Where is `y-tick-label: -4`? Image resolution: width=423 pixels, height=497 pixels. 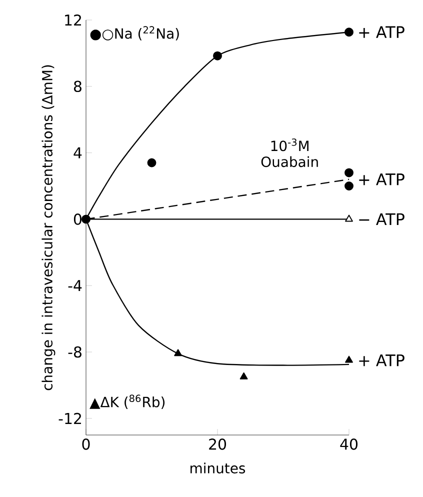 y-tick-label: -4 is located at coordinates (75, 286).